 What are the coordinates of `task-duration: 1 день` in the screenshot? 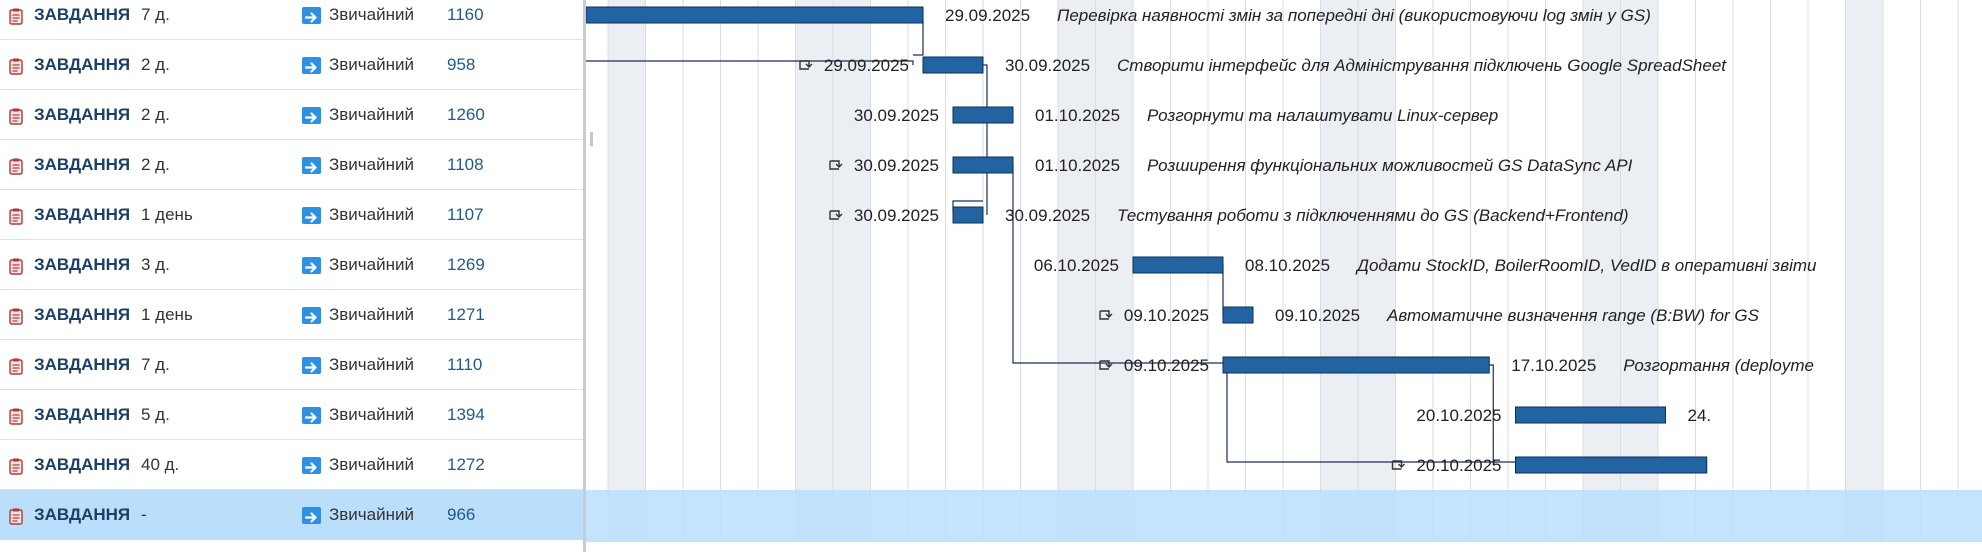 It's located at (167, 214).